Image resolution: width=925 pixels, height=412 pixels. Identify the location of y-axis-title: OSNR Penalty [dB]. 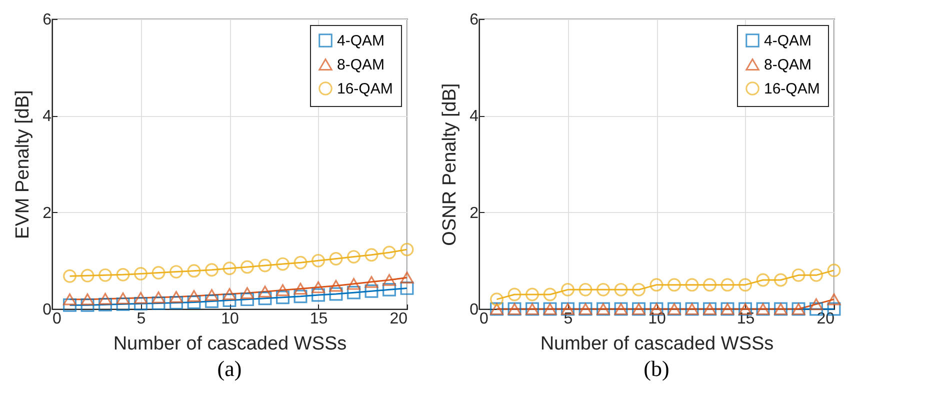
(450, 164).